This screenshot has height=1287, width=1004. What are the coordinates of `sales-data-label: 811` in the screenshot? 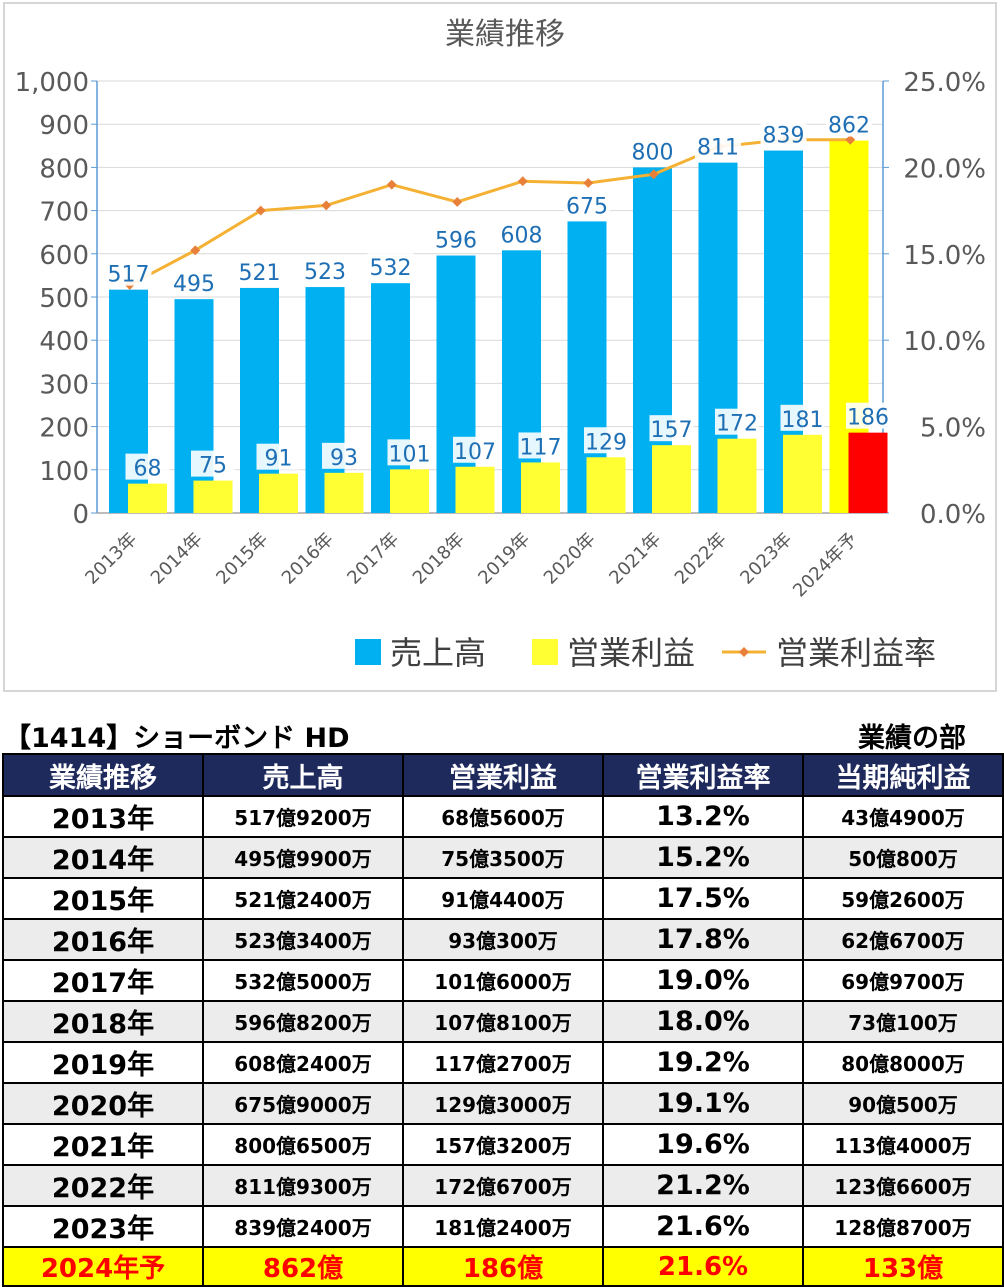 It's located at (718, 148).